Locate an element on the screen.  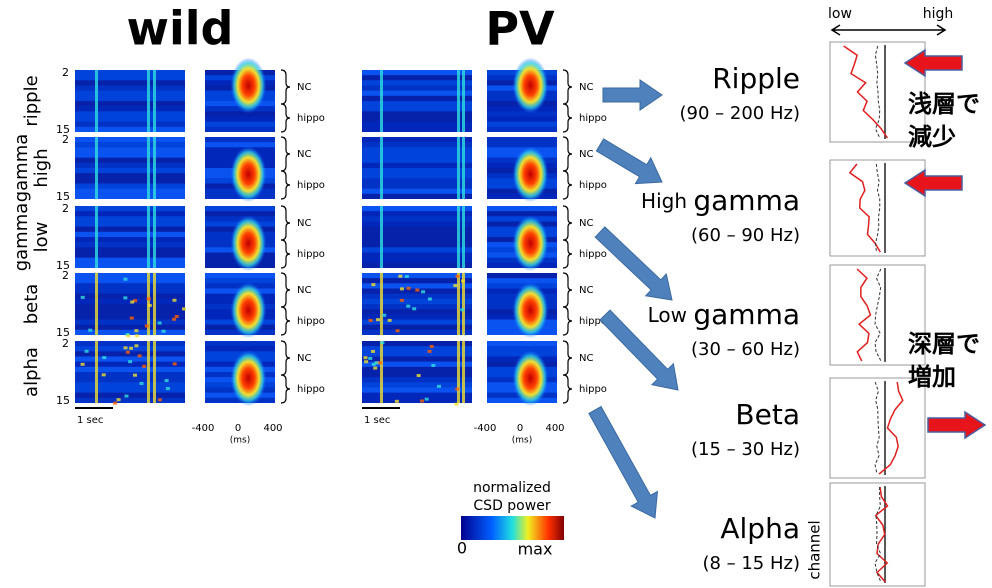
time-tick: 400 is located at coordinates (272, 428).